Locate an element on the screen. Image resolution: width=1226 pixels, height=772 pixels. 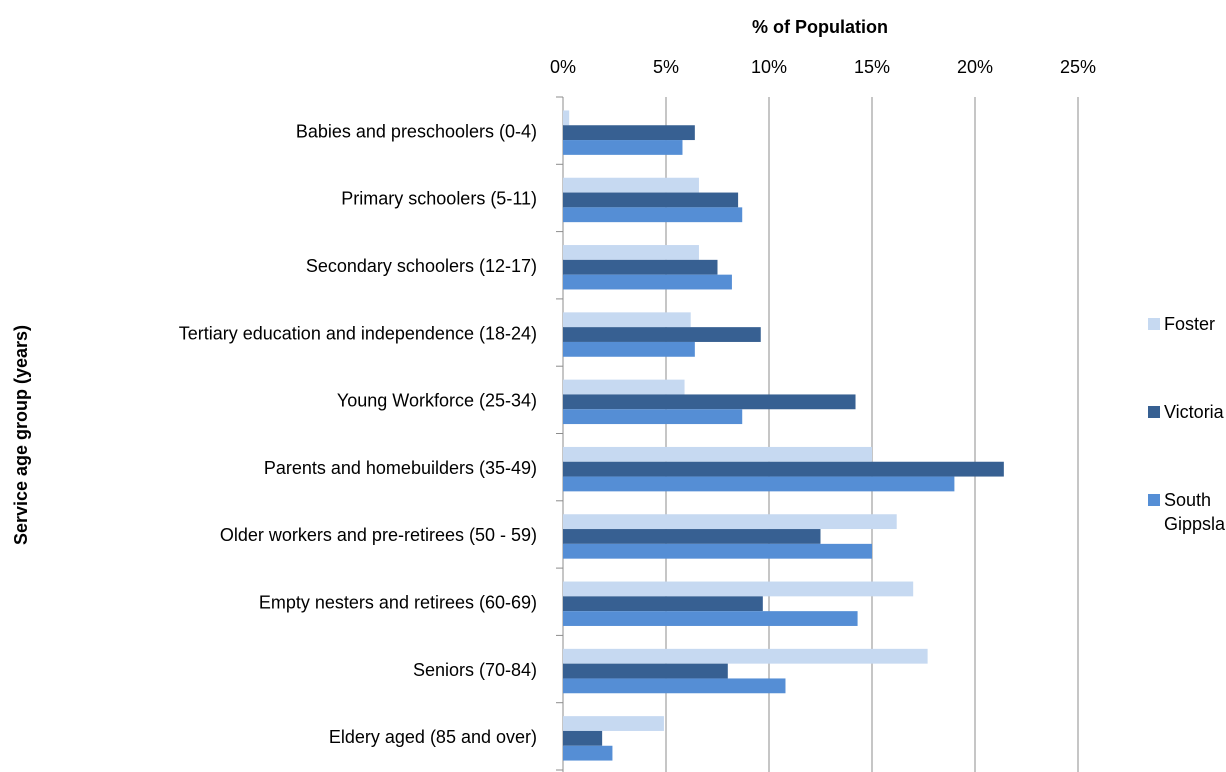
legend-item: Foster is located at coordinates (1187, 324).